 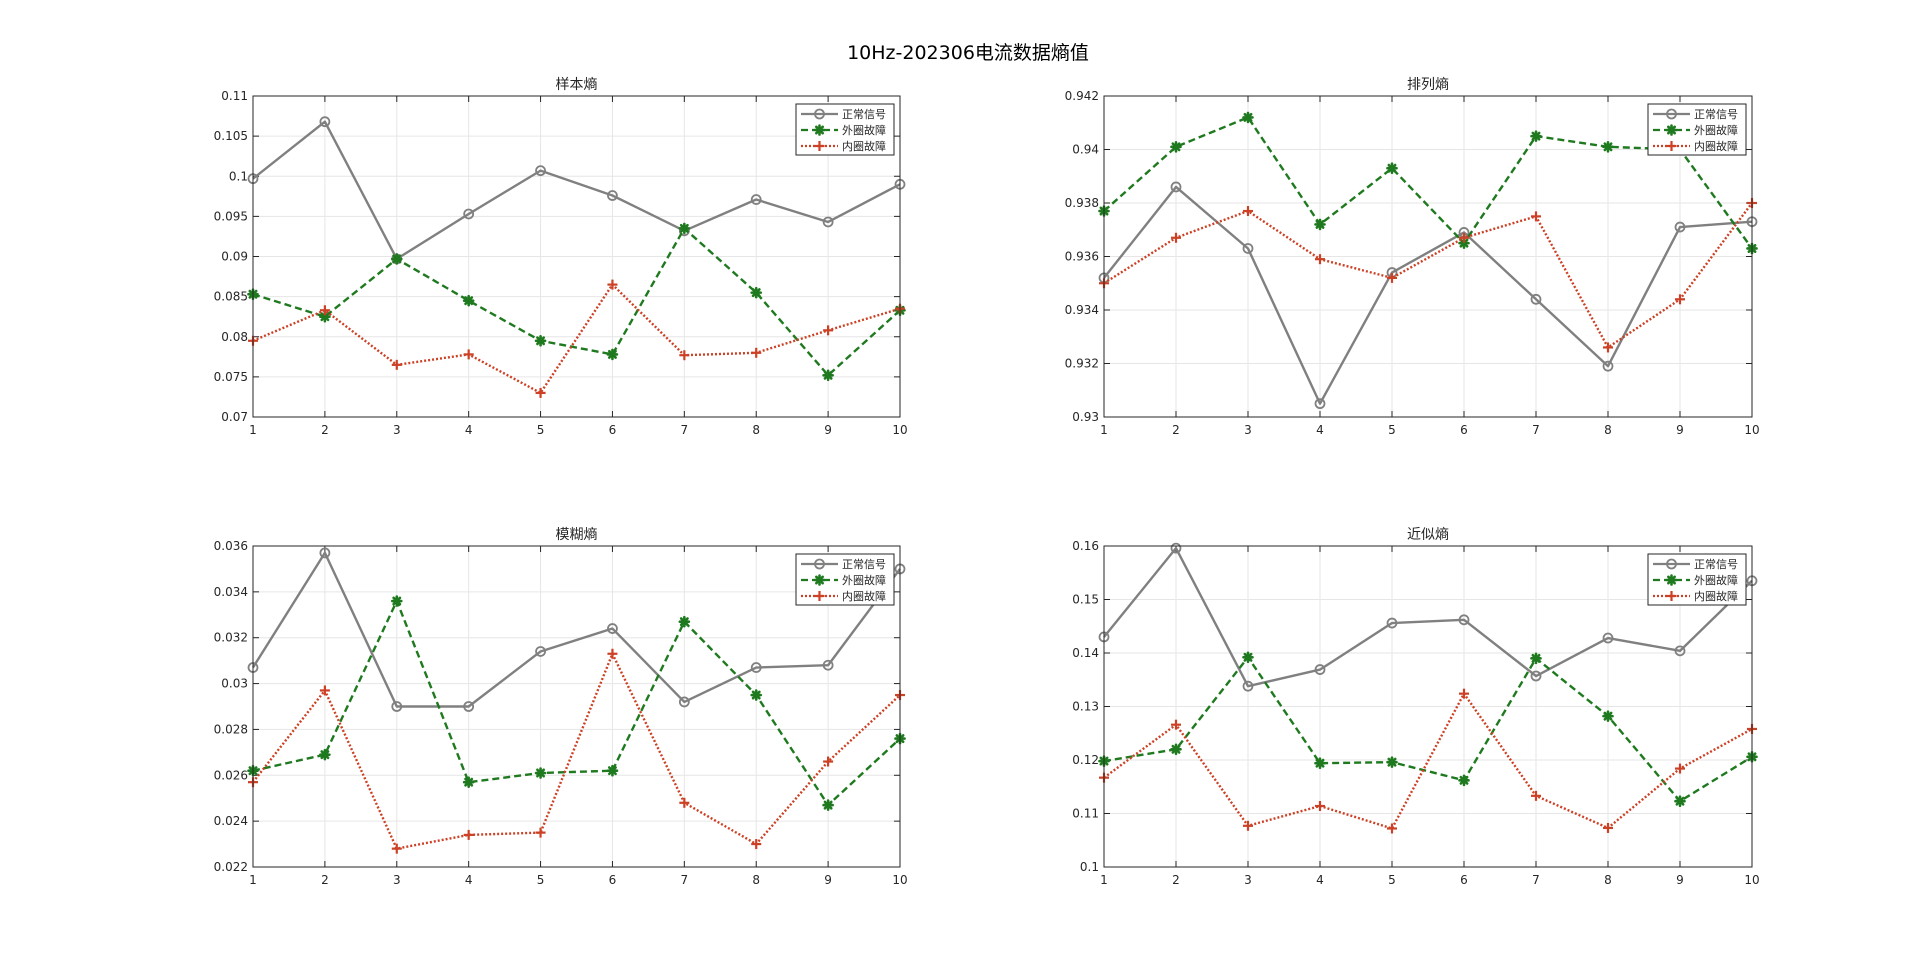 What do you see at coordinates (1320, 880) in the screenshot?
I see `x-tick-label: 4` at bounding box center [1320, 880].